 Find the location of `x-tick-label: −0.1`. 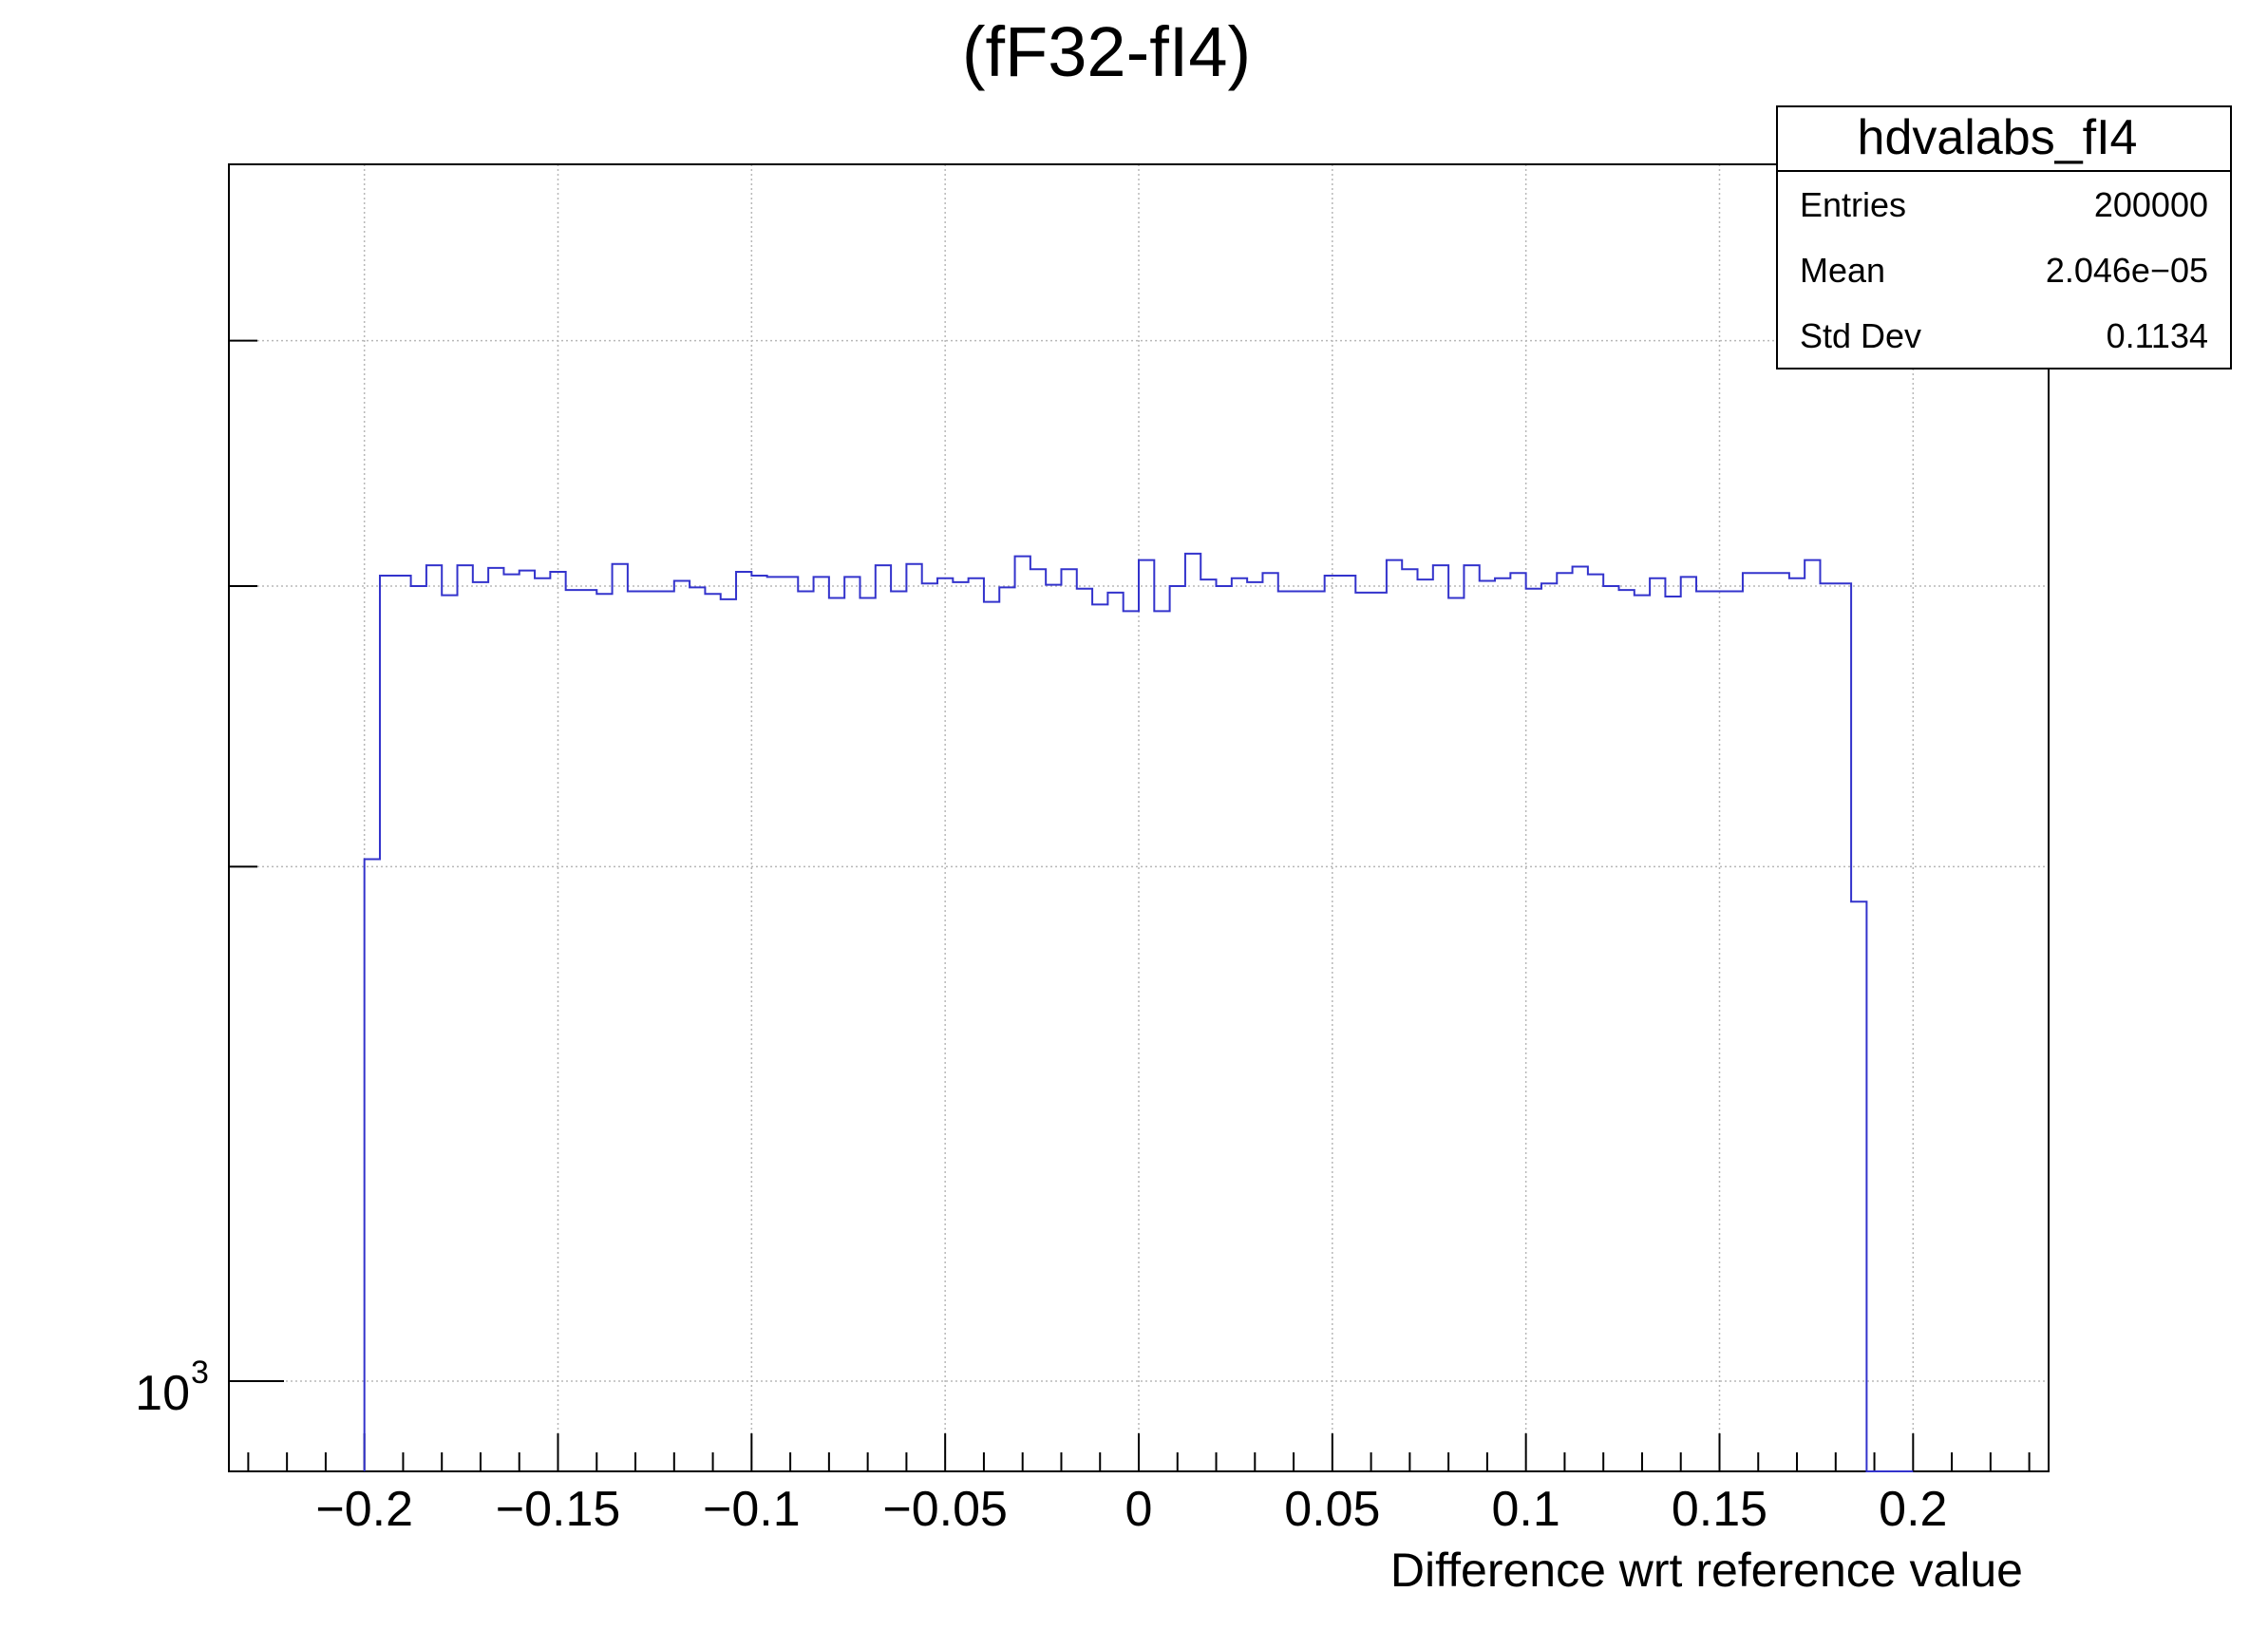

x-tick-label: −0.1 is located at coordinates (752, 1509).